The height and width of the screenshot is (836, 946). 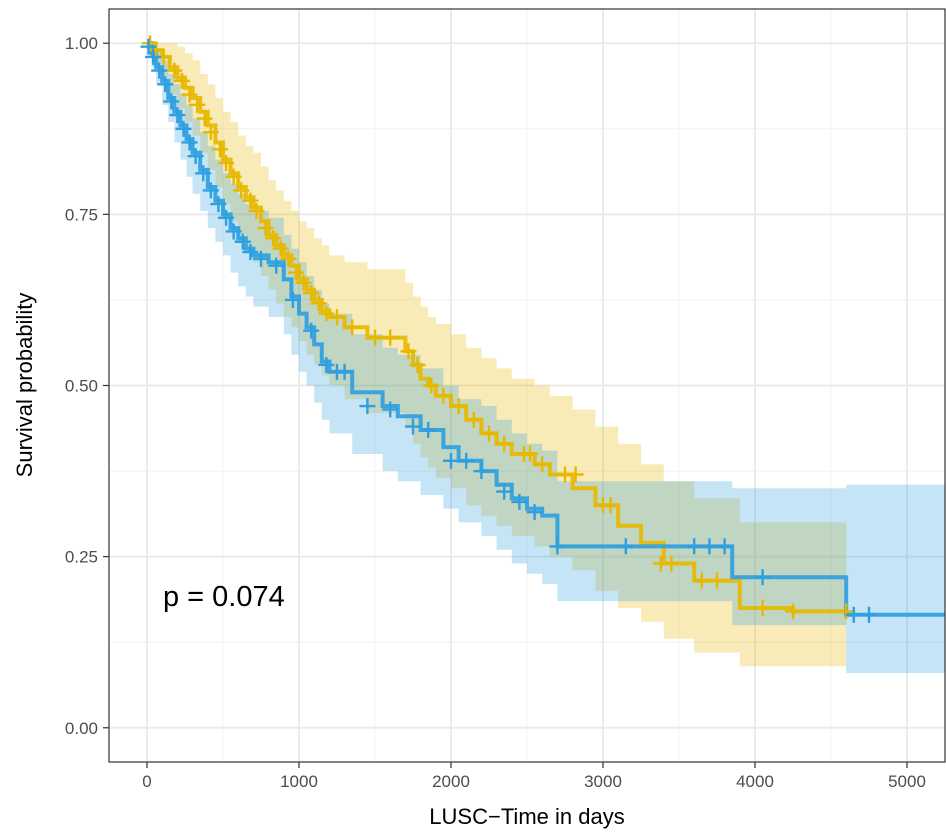 I want to click on x-tick-label: 0, so click(x=146, y=781).